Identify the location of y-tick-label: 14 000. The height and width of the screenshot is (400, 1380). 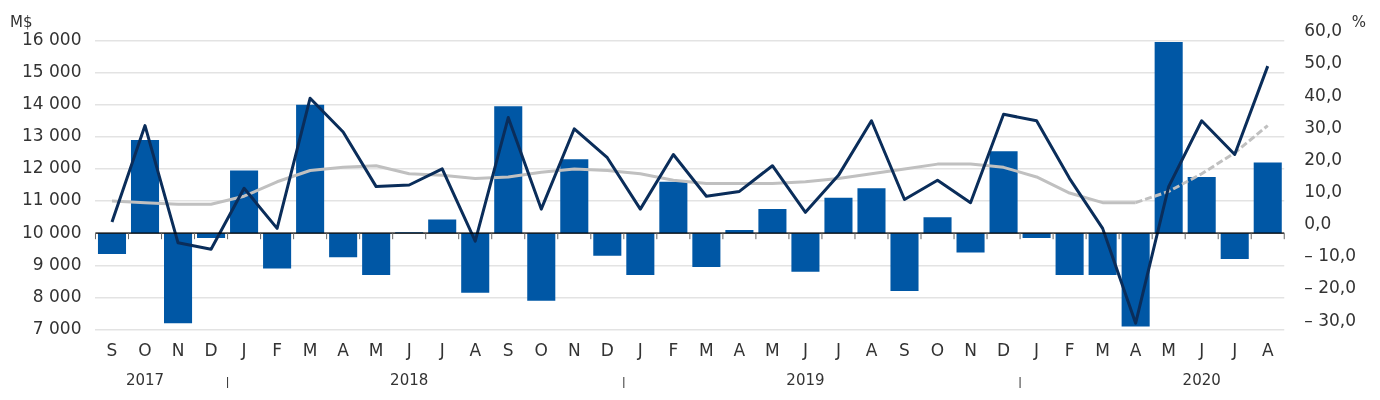
(52, 103).